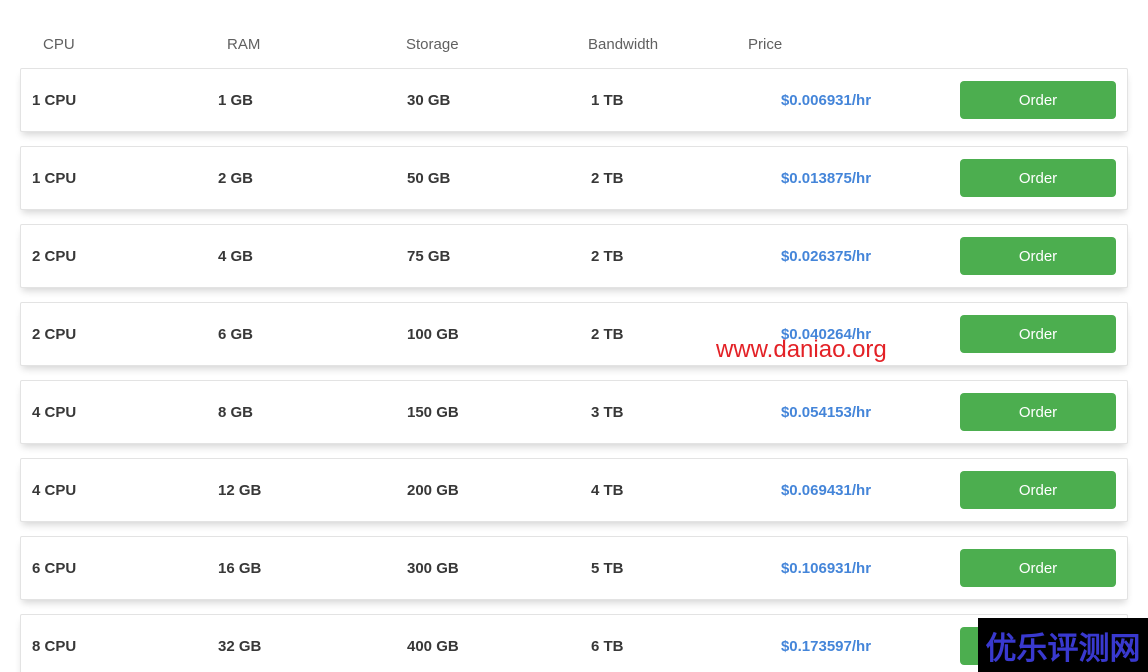 The width and height of the screenshot is (1148, 672). Describe the element at coordinates (826, 490) in the screenshot. I see `price-value: $0.069431/hr` at that location.